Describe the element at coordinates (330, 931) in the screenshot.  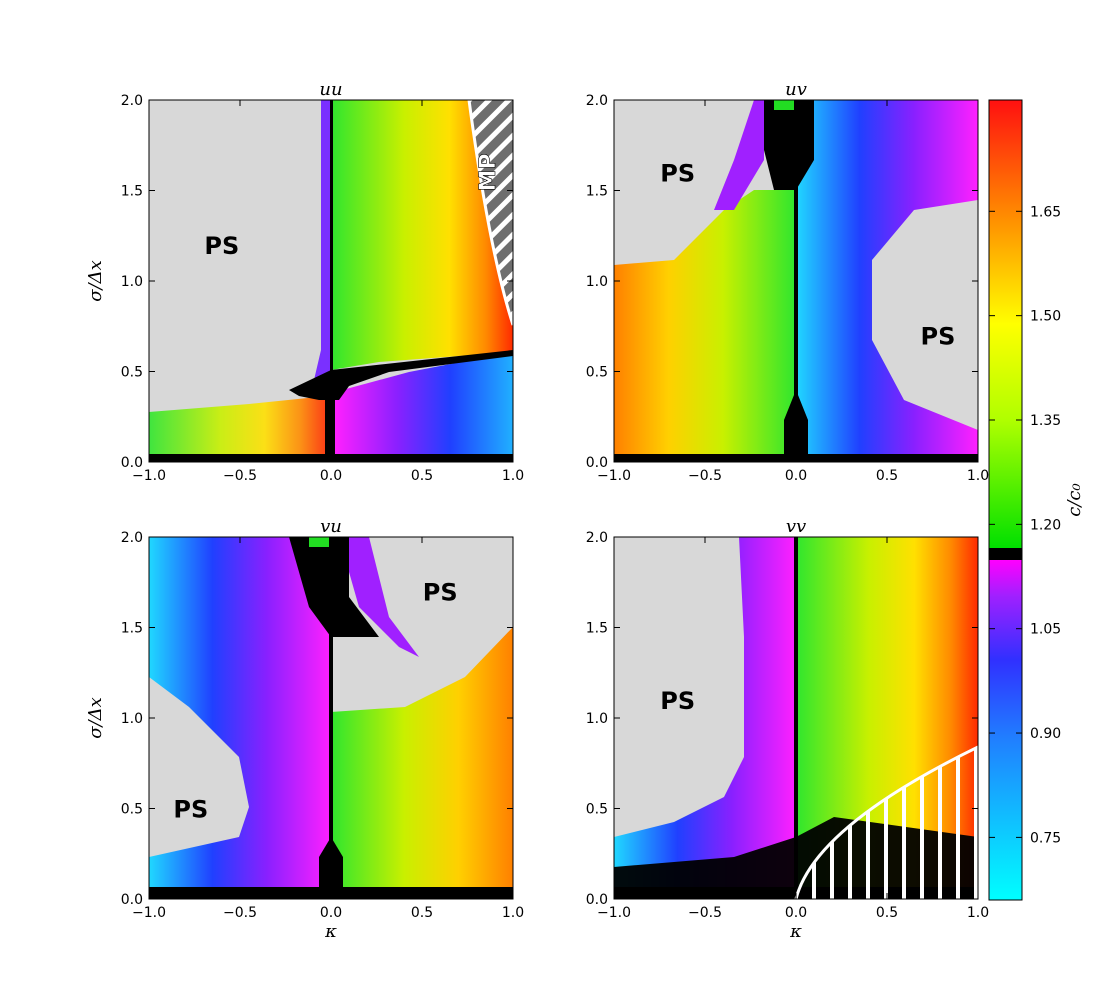
I see `x-axis-label-vu: κ` at that location.